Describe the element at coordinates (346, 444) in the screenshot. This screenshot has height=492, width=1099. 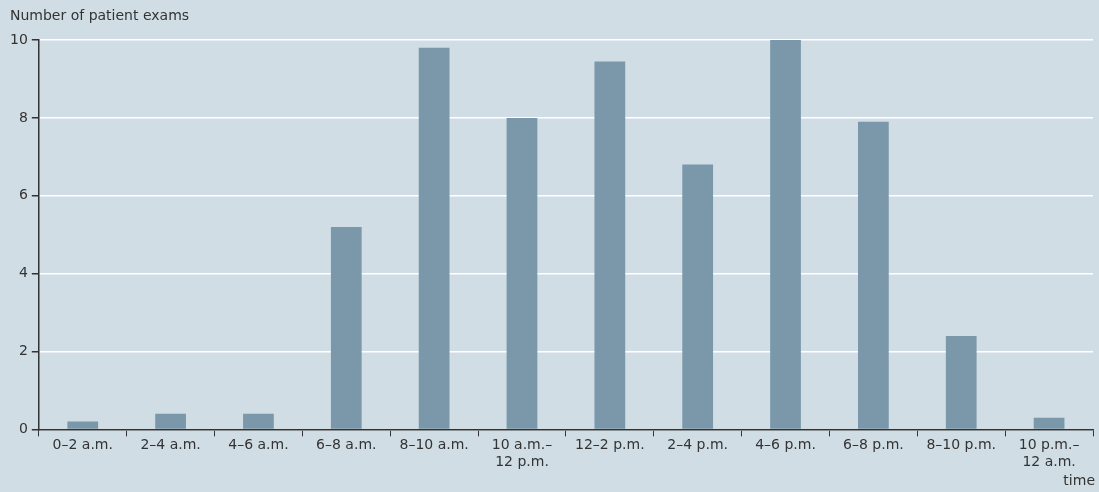
I see `x-tick-label: 6–8 a.m.` at that location.